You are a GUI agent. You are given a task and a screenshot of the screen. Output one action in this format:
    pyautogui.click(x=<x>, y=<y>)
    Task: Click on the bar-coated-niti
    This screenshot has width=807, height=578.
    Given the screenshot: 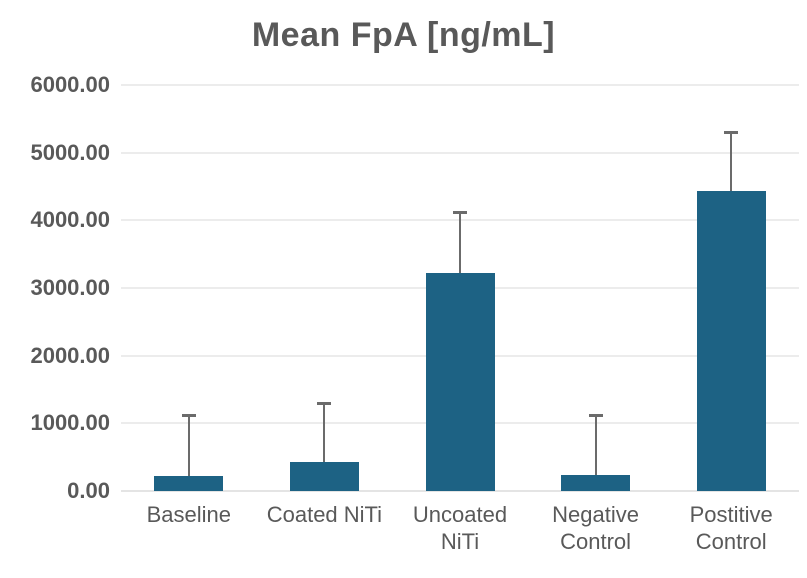 What is the action you would take?
    pyautogui.click(x=324, y=476)
    